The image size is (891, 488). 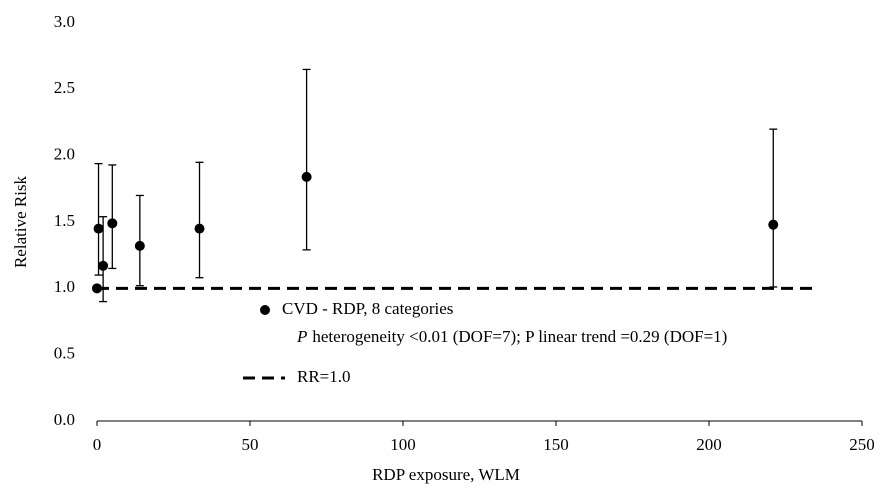 I want to click on x-axis-title: RDP exposure, WLM, so click(x=446, y=474).